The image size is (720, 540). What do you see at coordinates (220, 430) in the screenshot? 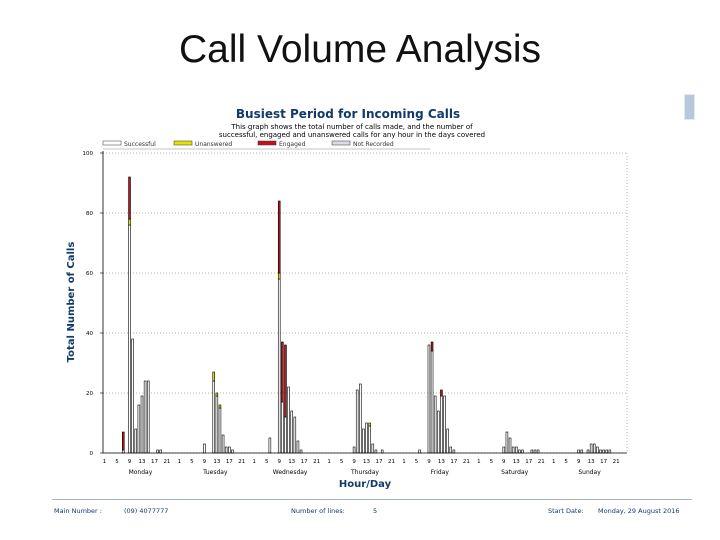
I see `bar-tuesday-h13-successful` at bounding box center [220, 430].